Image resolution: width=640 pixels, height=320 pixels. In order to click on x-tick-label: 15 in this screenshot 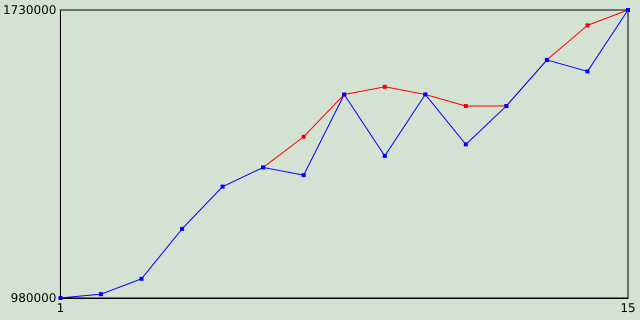, I will do `click(628, 308)`.